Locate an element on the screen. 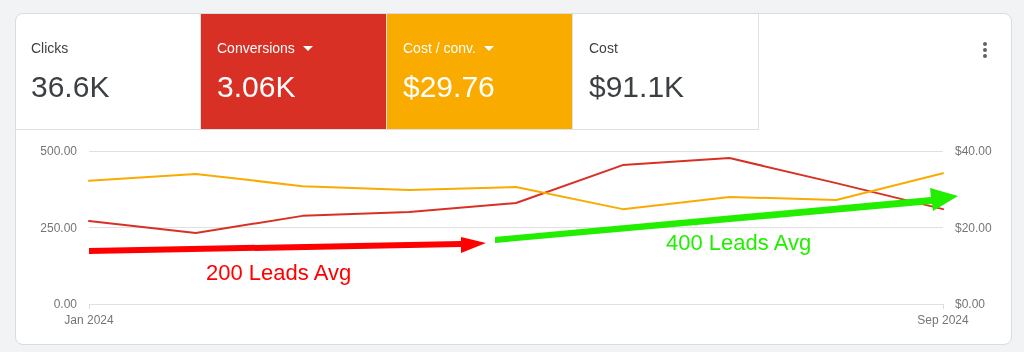 This screenshot has width=1024, height=352. x-tick-label: Jan 2024 is located at coordinates (89, 320).